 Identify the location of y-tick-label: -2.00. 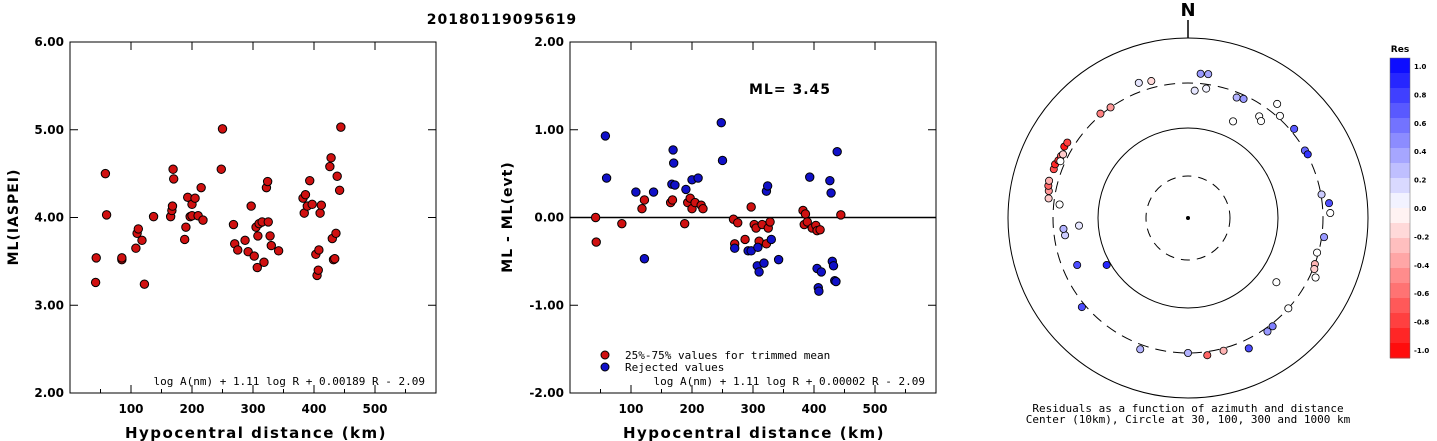
(546, 393).